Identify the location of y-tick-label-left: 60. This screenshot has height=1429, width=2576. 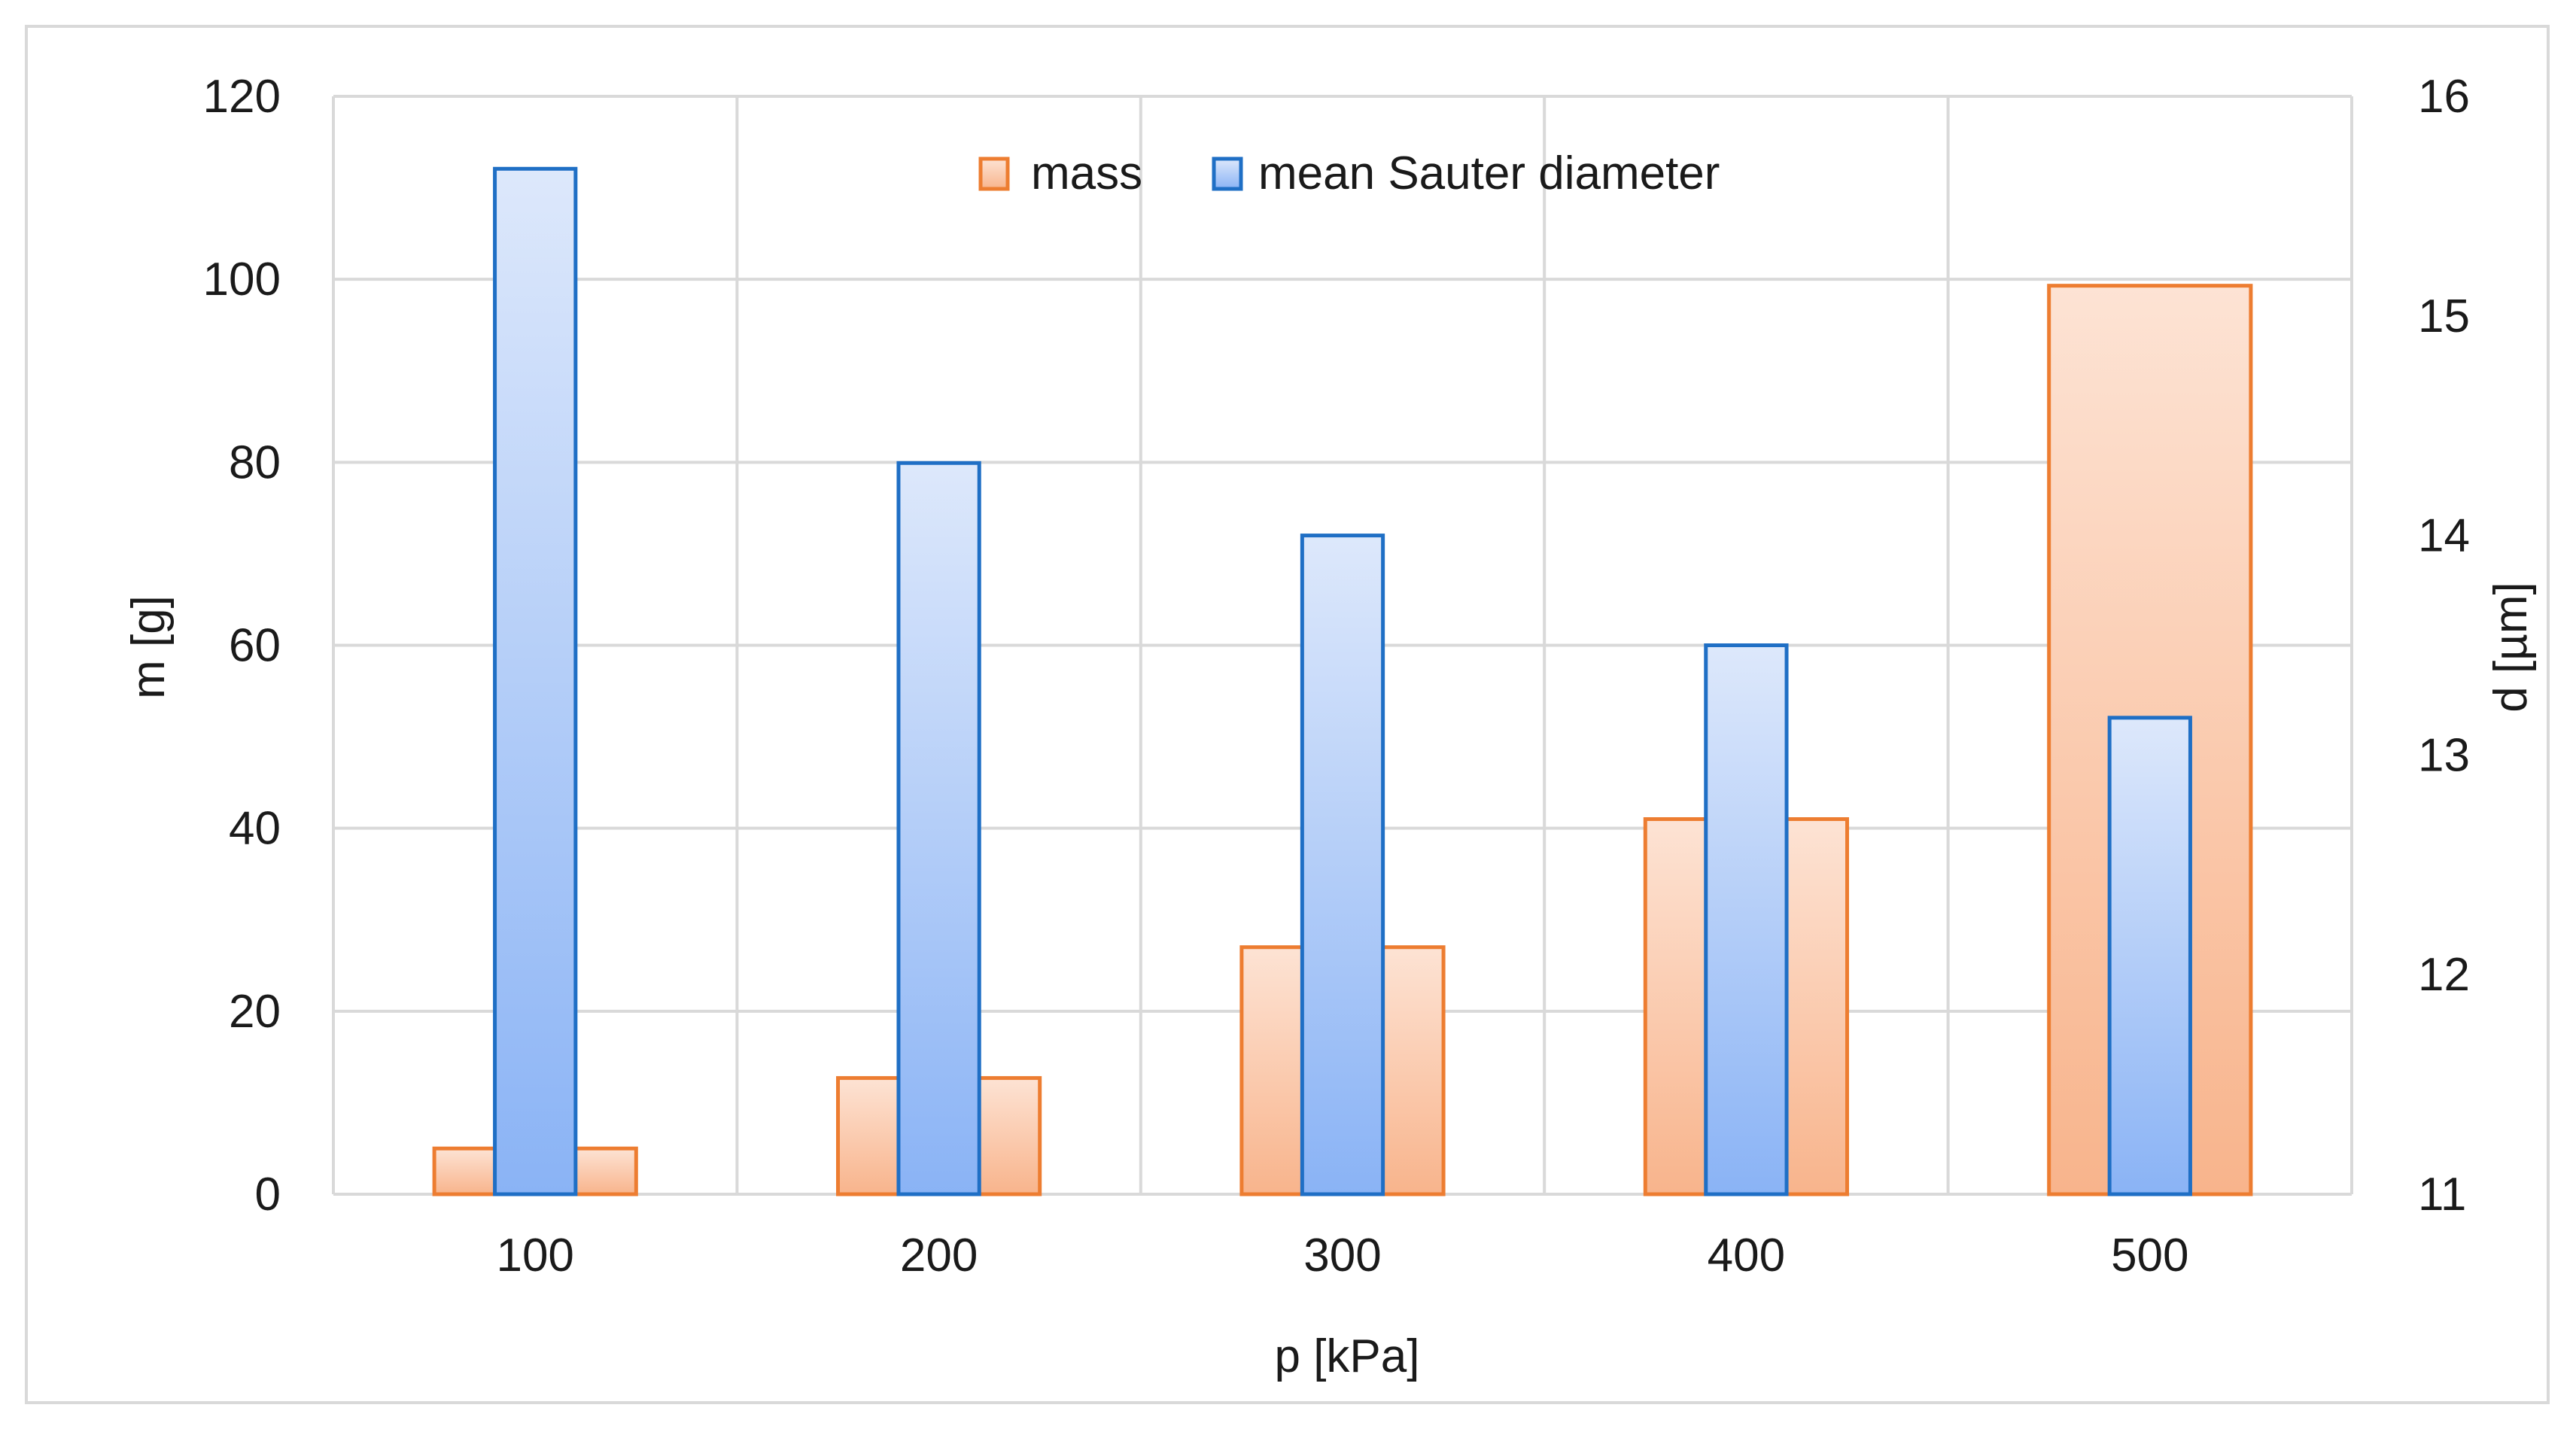
(255, 646).